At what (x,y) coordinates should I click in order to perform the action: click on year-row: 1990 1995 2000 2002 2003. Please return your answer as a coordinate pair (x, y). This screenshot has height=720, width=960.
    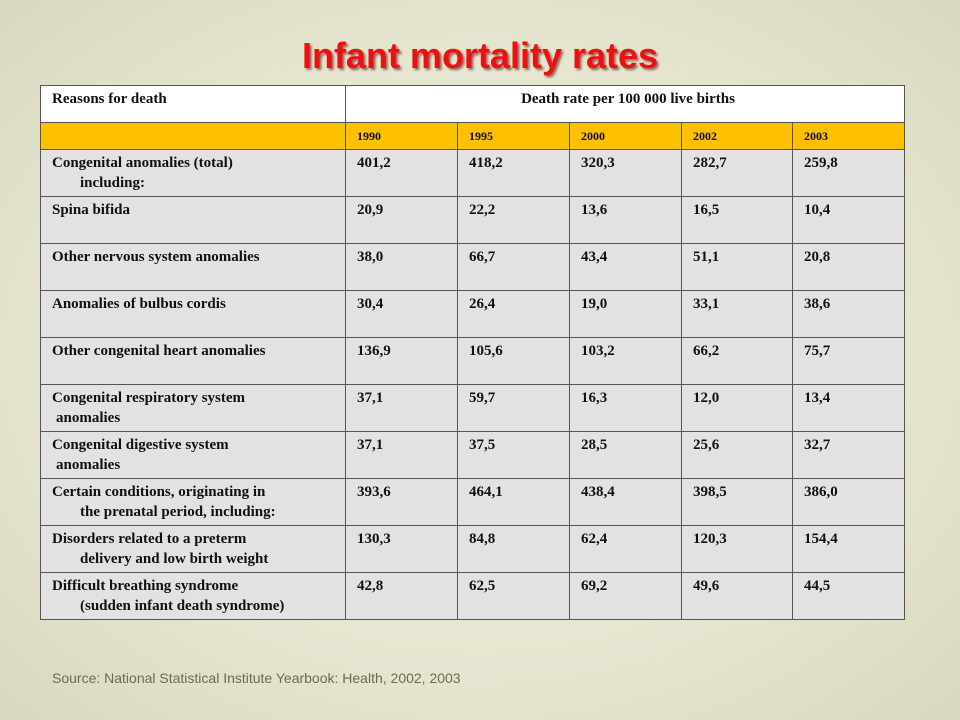
    Looking at the image, I should click on (473, 136).